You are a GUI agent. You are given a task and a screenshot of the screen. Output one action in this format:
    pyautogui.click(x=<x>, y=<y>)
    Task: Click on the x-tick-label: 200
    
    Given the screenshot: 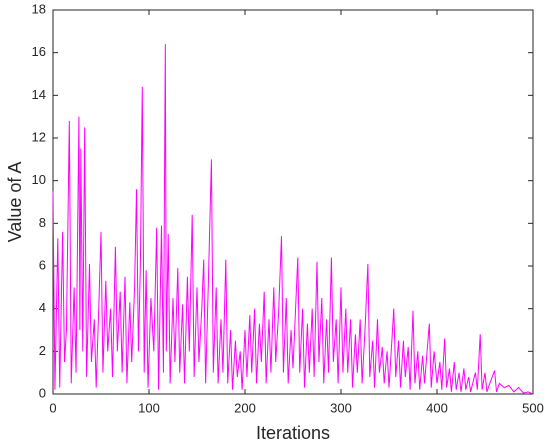 What is the action you would take?
    pyautogui.click(x=245, y=407)
    